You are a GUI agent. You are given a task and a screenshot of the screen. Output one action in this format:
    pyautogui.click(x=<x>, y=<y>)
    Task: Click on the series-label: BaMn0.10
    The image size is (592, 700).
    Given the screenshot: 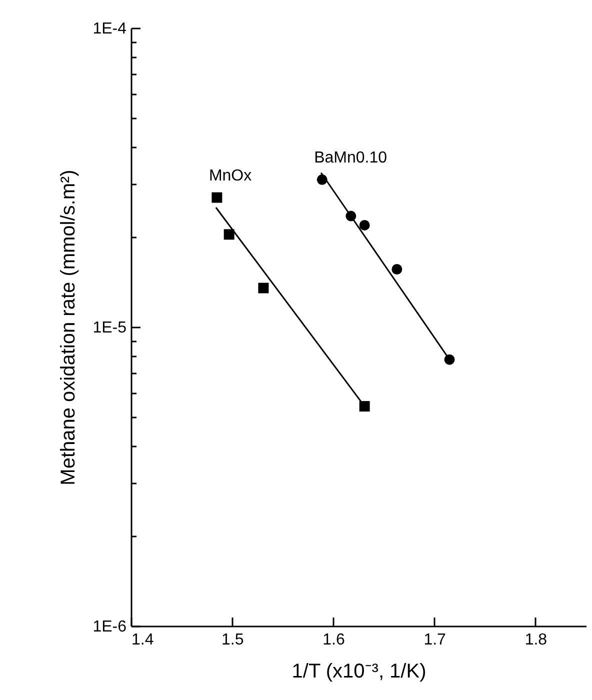 What is the action you would take?
    pyautogui.click(x=351, y=158)
    